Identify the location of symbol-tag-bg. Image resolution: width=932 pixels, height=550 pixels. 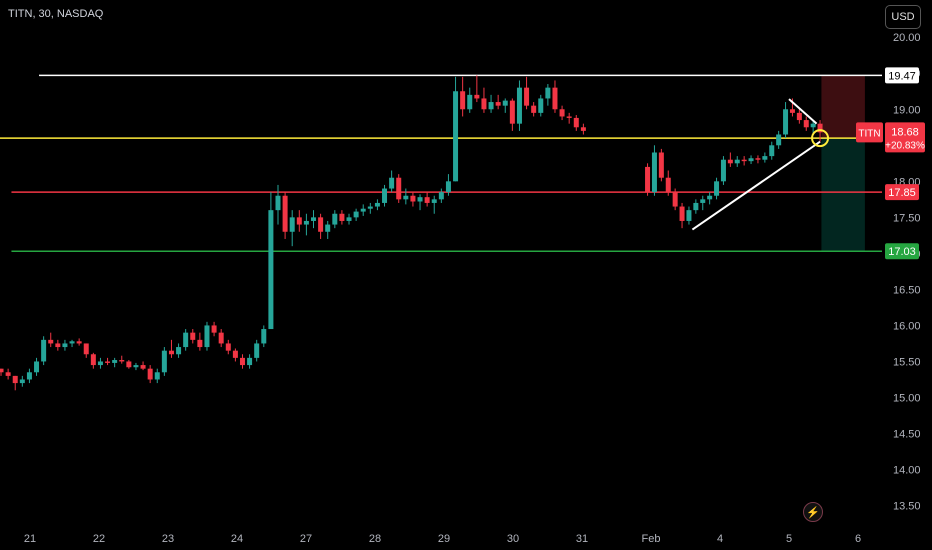
(869, 132).